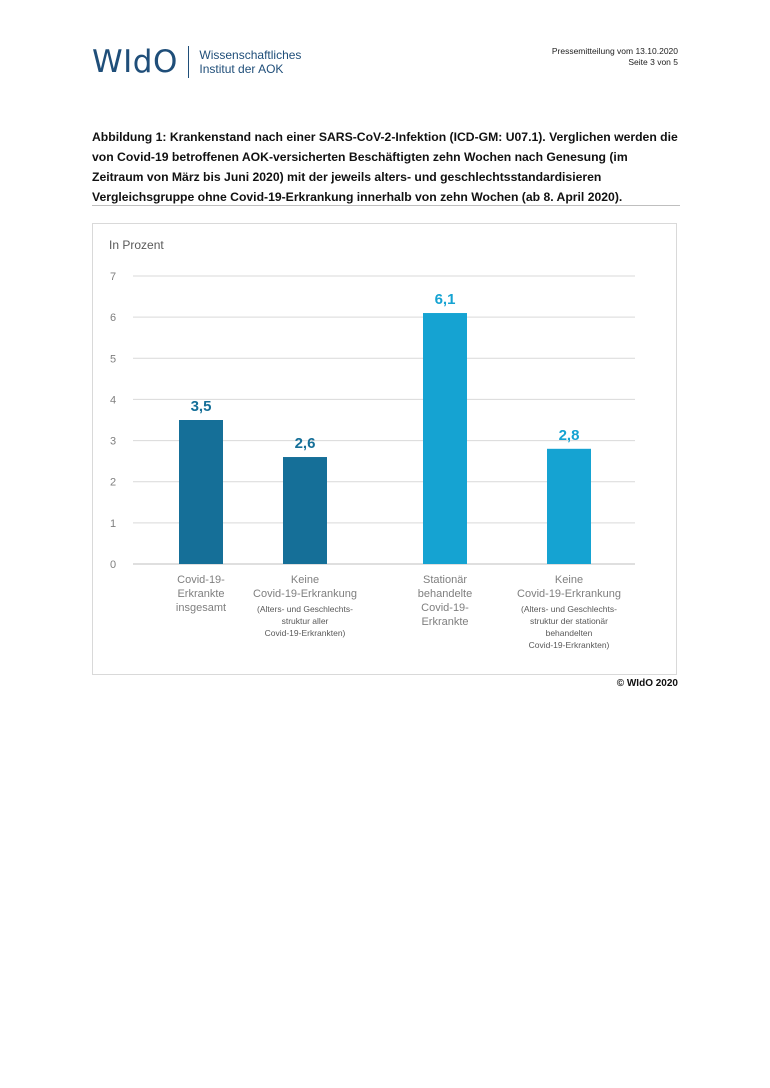 This screenshot has width=770, height=1088. Describe the element at coordinates (113, 442) in the screenshot. I see `y-tick-label: 3` at that location.